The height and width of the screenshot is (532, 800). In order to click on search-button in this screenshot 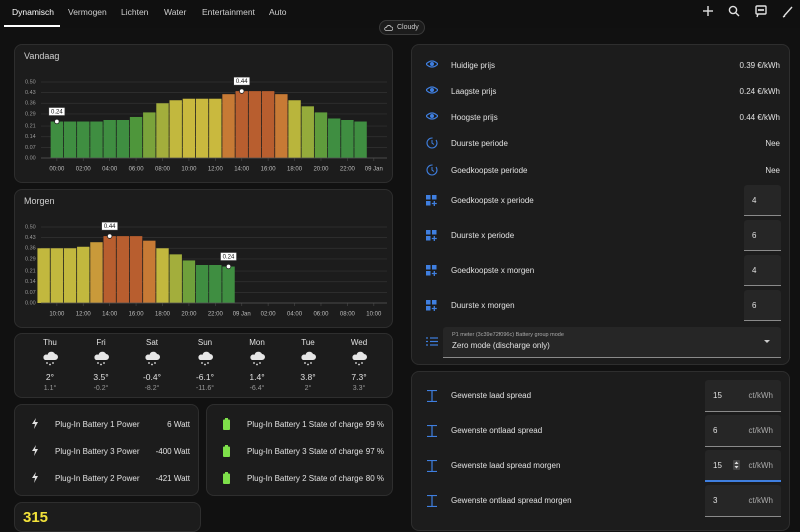, I will do `click(734, 11)`.